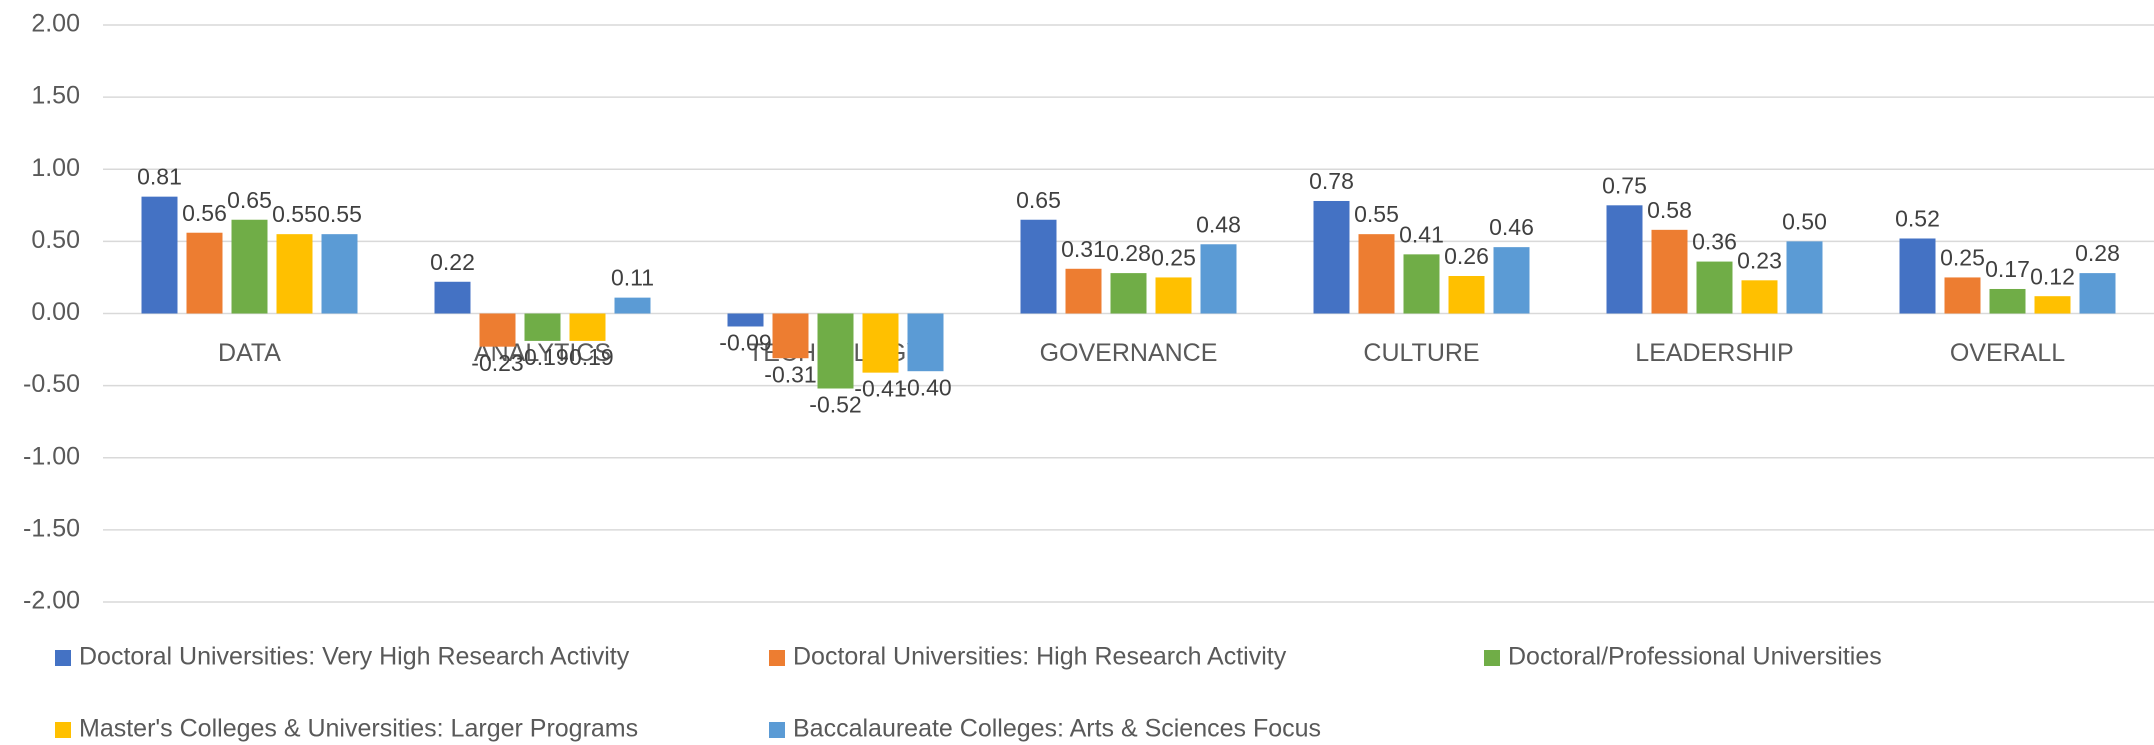  What do you see at coordinates (1421, 234) in the screenshot?
I see `data-label: 0.41` at bounding box center [1421, 234].